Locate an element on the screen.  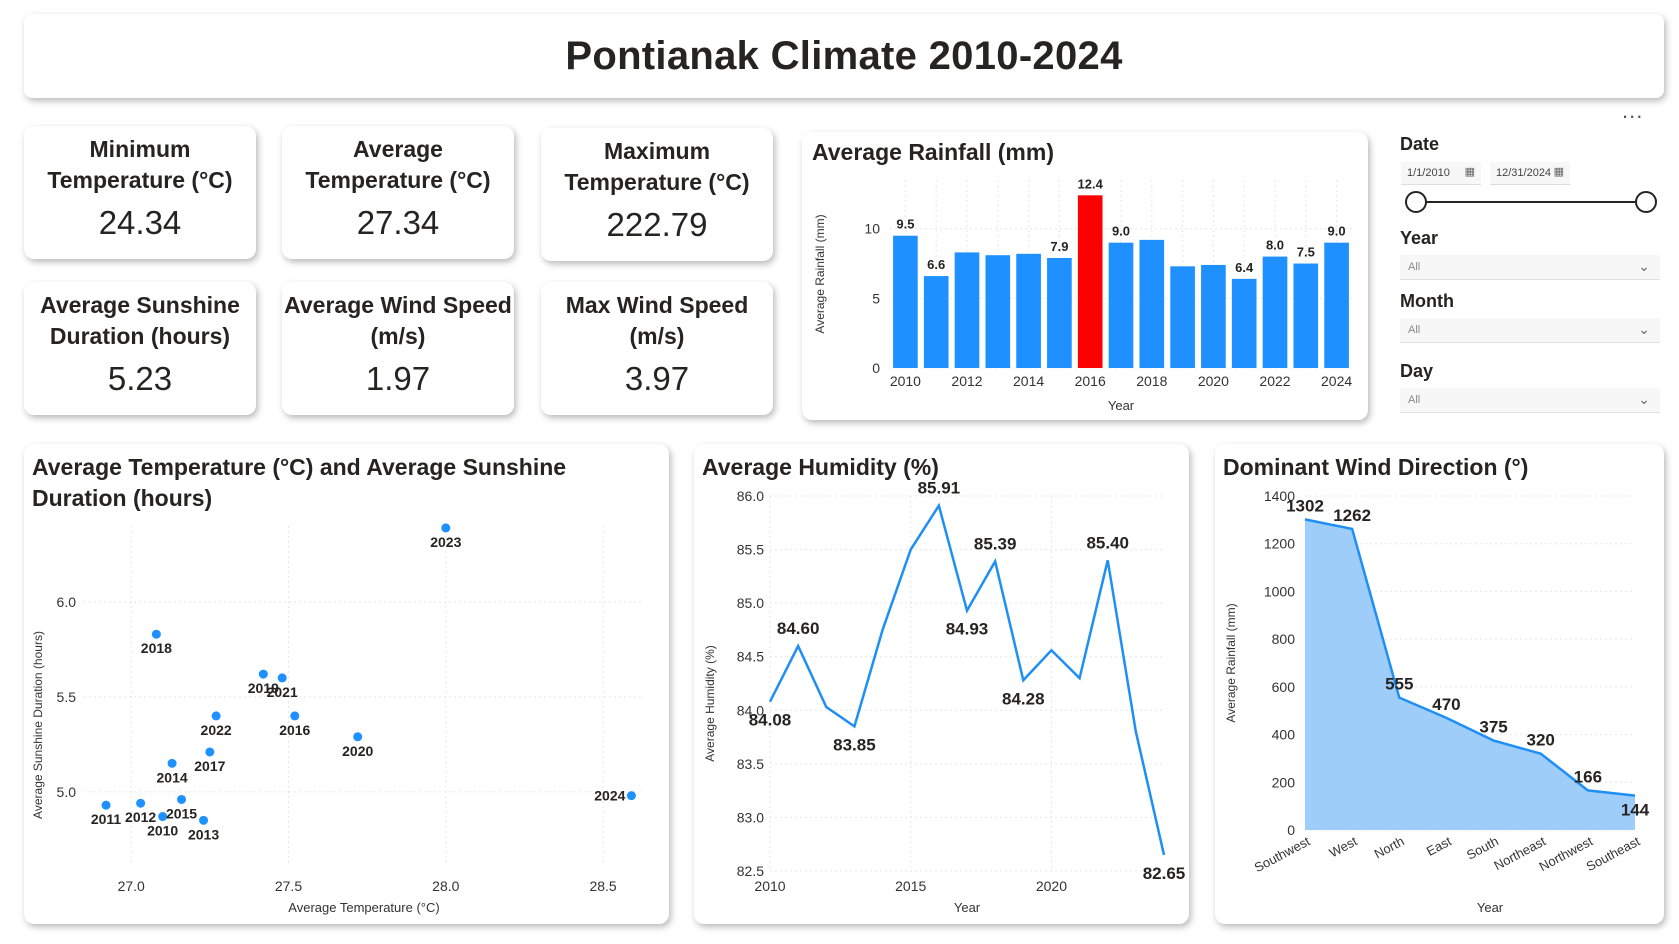
y-tick-label: 0 is located at coordinates (1291, 830).